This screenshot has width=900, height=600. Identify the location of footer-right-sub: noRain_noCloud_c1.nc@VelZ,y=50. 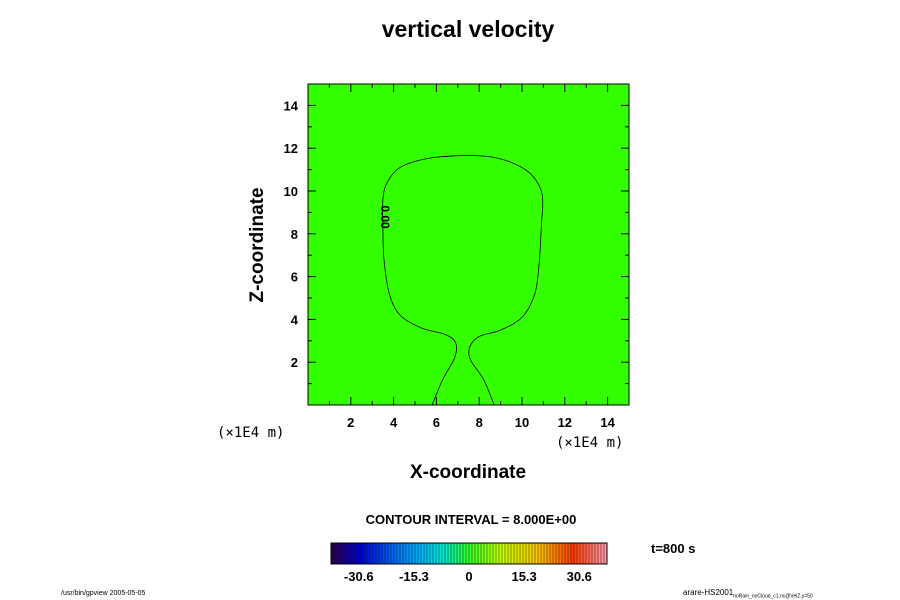
(773, 596).